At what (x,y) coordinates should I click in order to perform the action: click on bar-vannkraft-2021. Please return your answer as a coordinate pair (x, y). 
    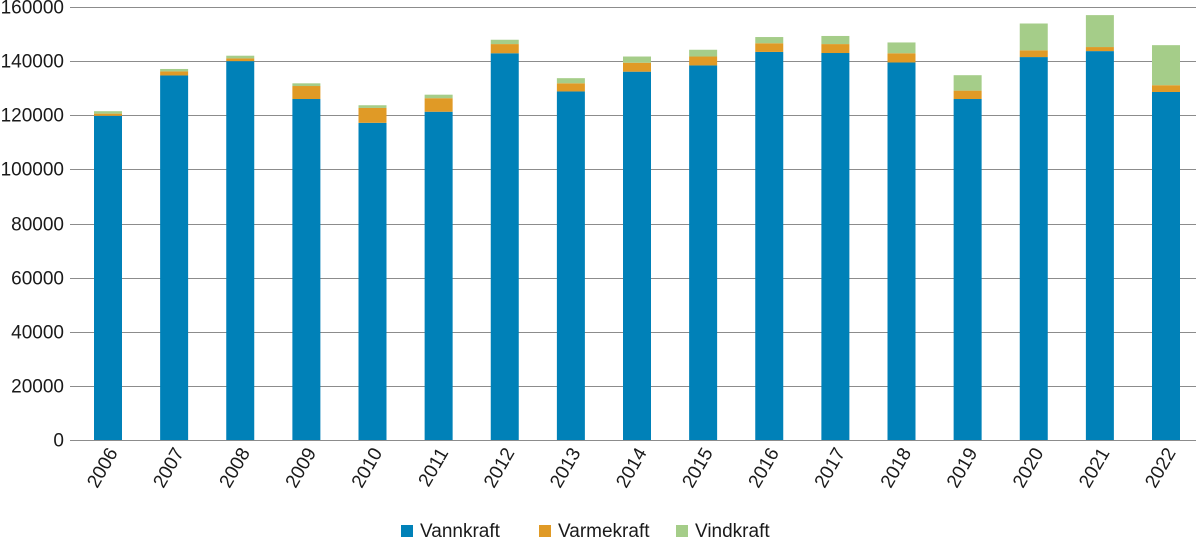
    Looking at the image, I should click on (1099, 246).